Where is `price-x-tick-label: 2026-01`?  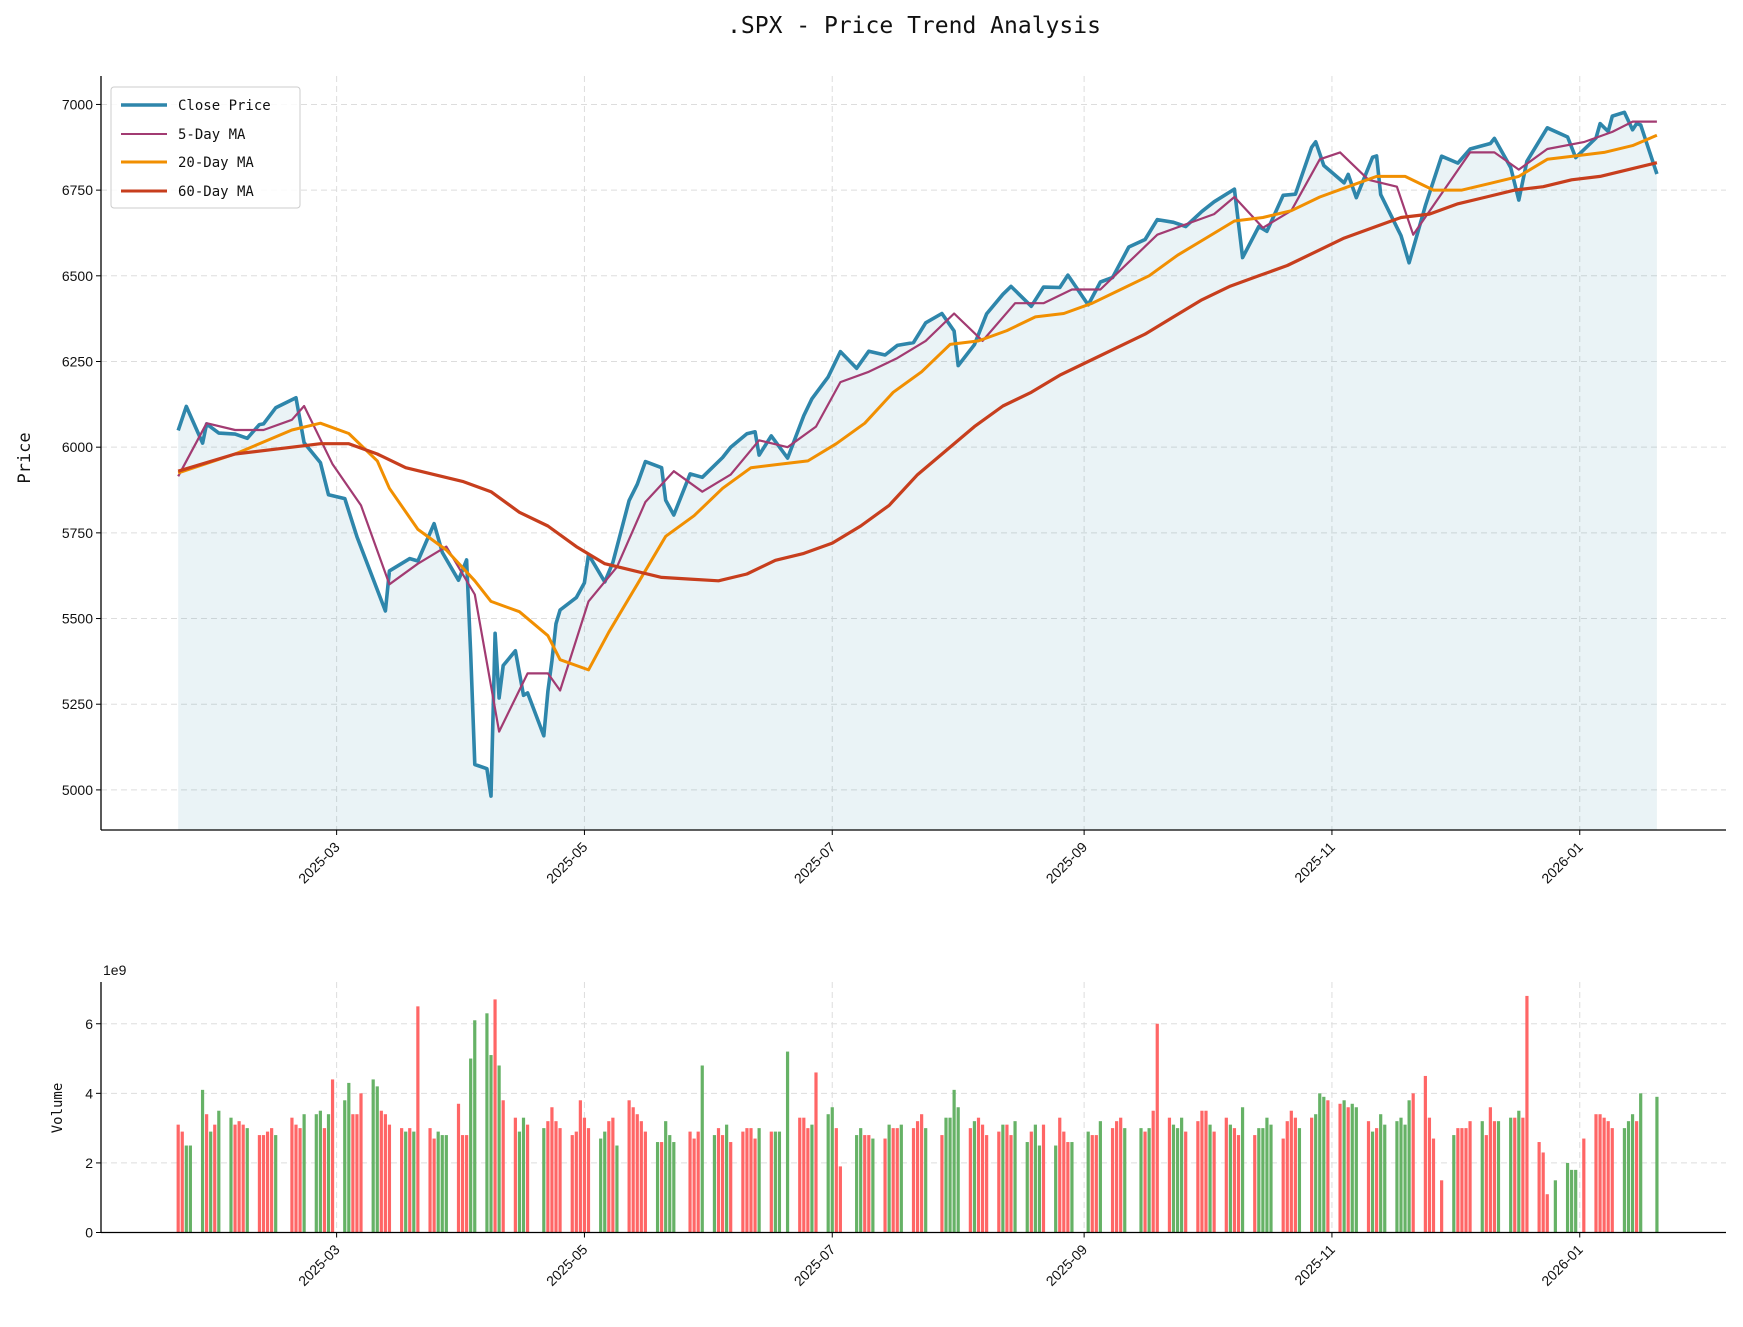
price-x-tick-label: 2026-01 is located at coordinates (1562, 863).